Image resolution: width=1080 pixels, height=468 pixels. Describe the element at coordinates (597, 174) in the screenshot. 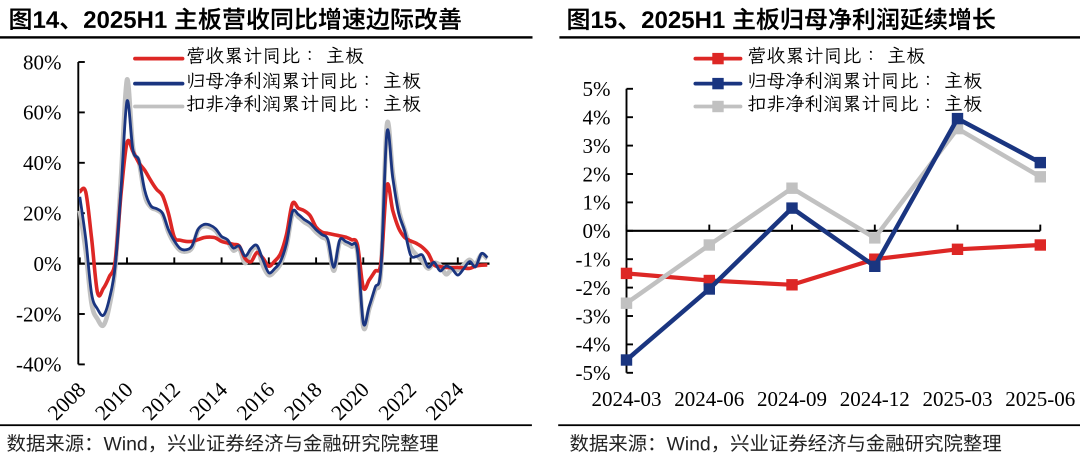

I see `svg-text: 2%` at that location.